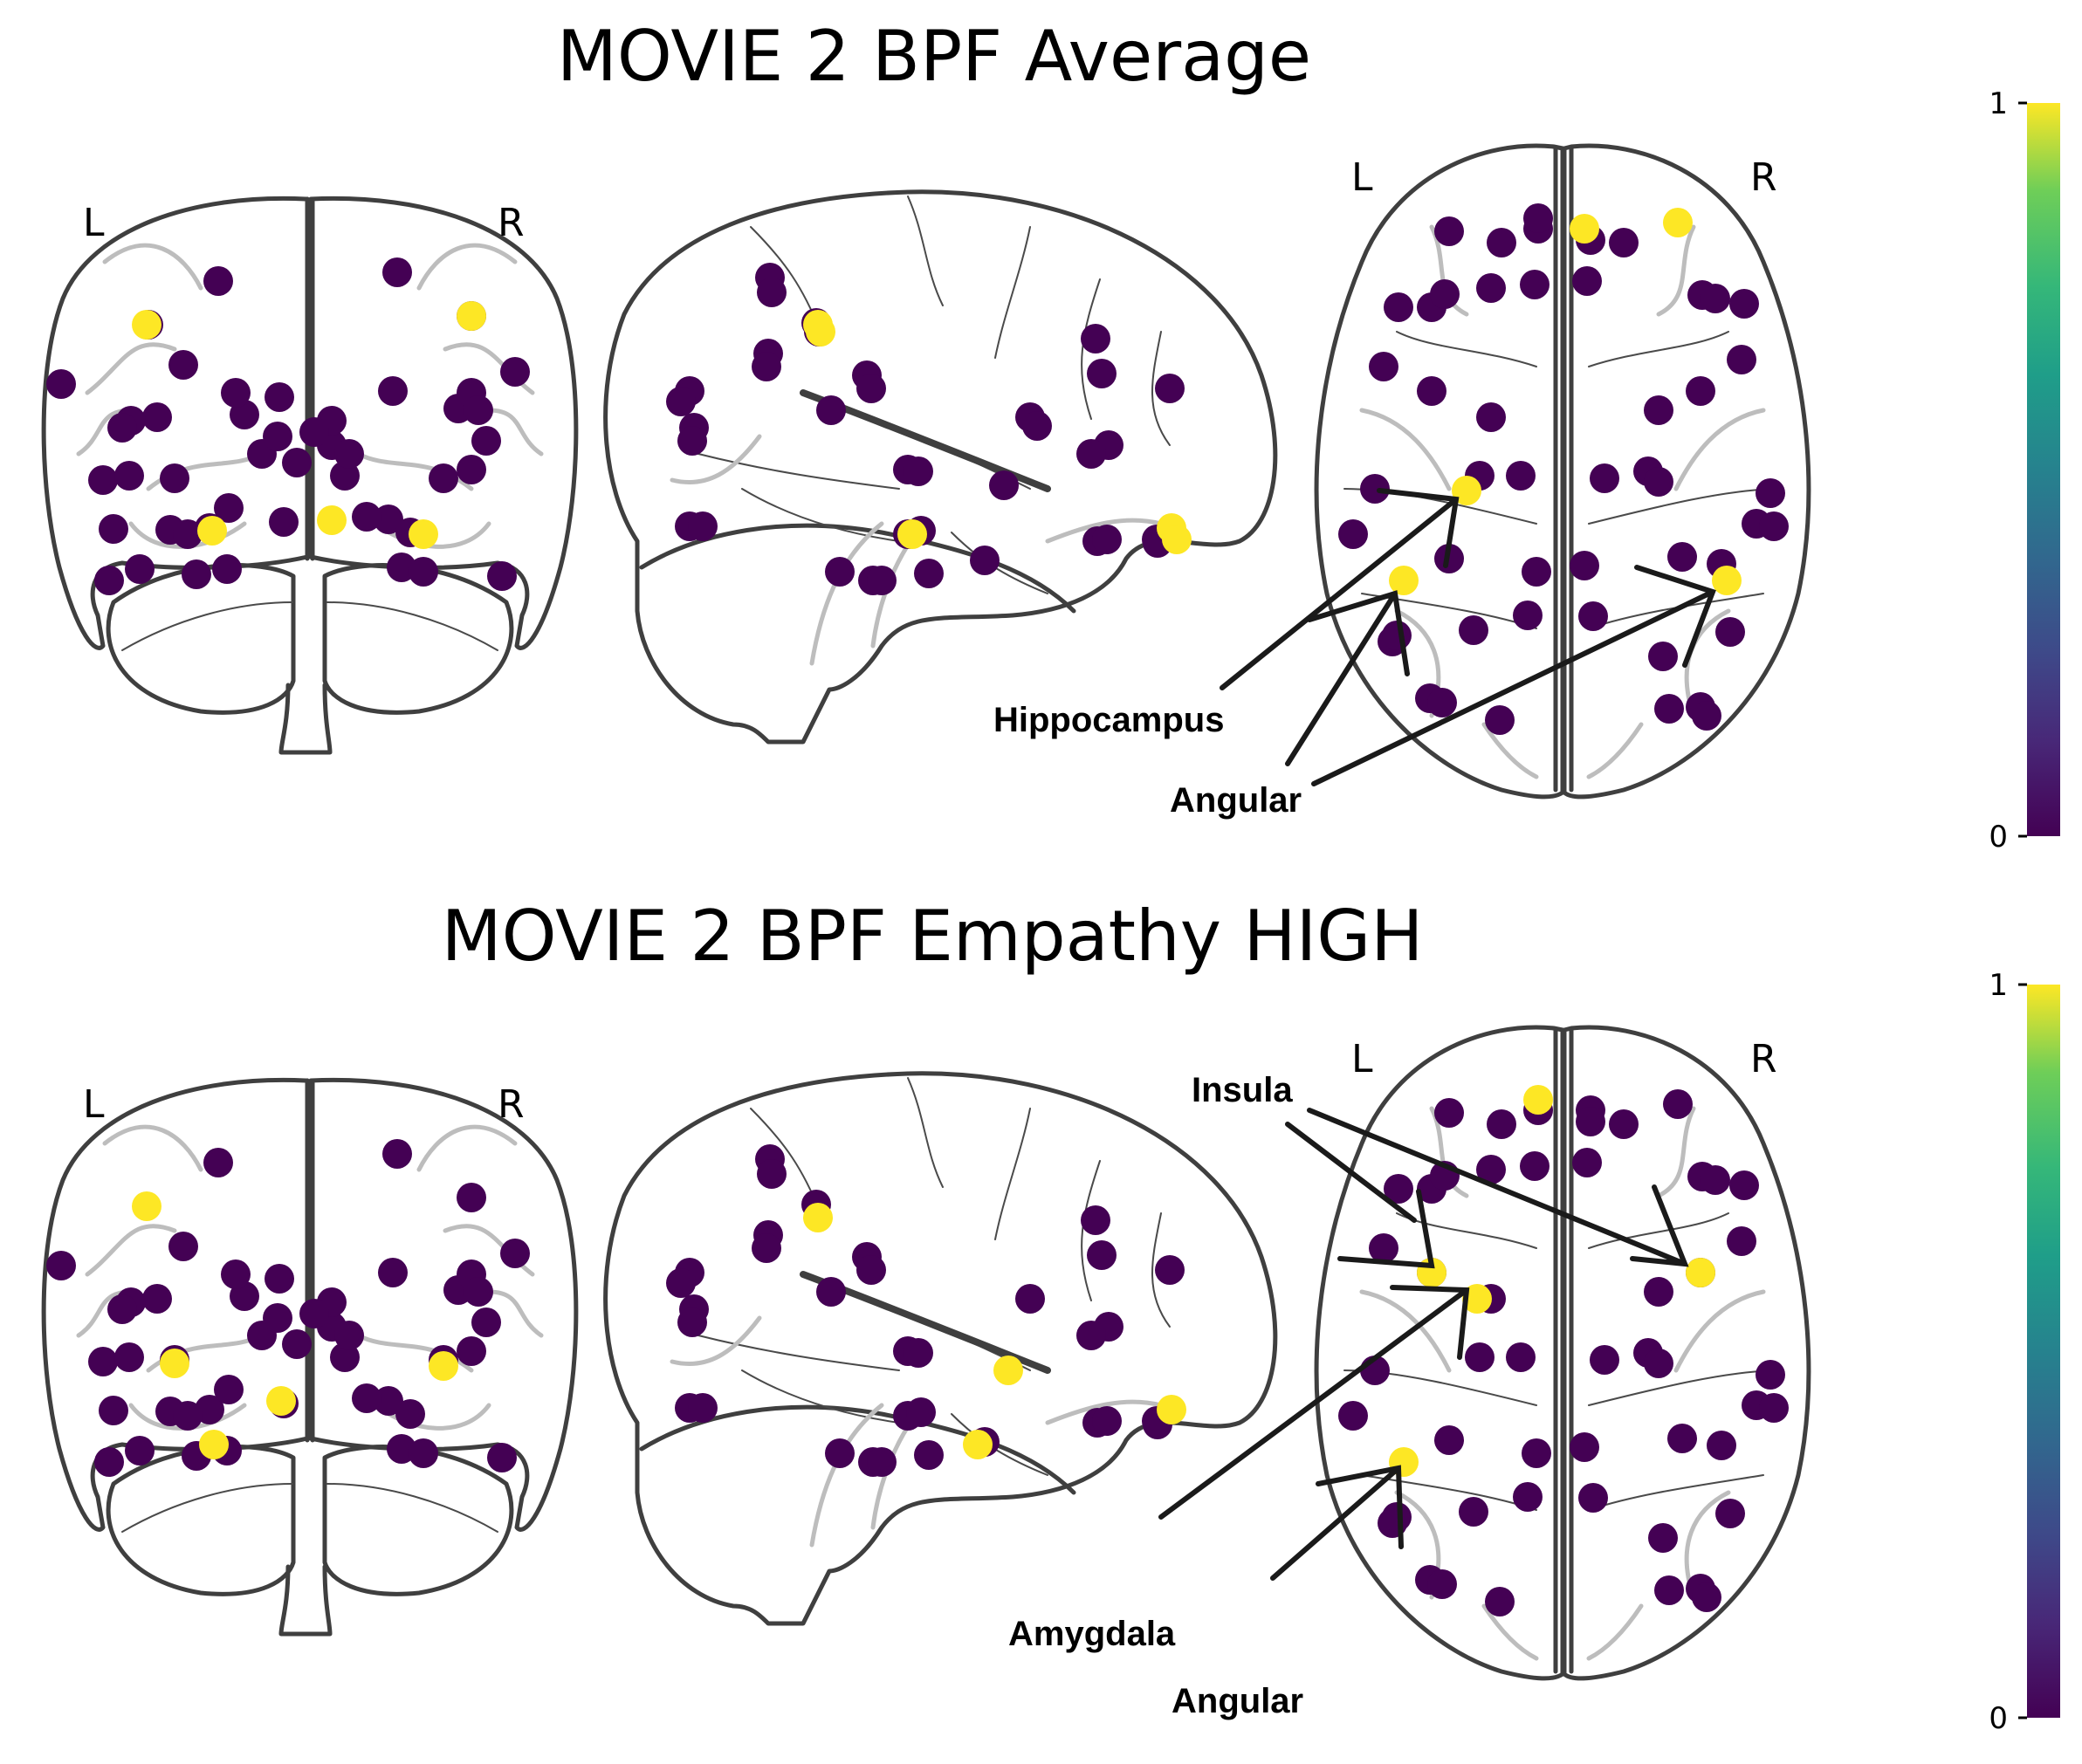  I want to click on arrow-amygdala, so click(1314, 1402).